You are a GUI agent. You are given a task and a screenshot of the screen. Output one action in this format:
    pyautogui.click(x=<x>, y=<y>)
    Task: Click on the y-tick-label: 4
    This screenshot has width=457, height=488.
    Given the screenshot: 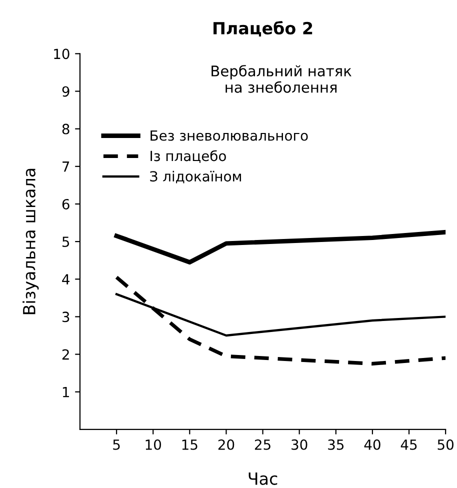 What is the action you would take?
    pyautogui.click(x=66, y=279)
    